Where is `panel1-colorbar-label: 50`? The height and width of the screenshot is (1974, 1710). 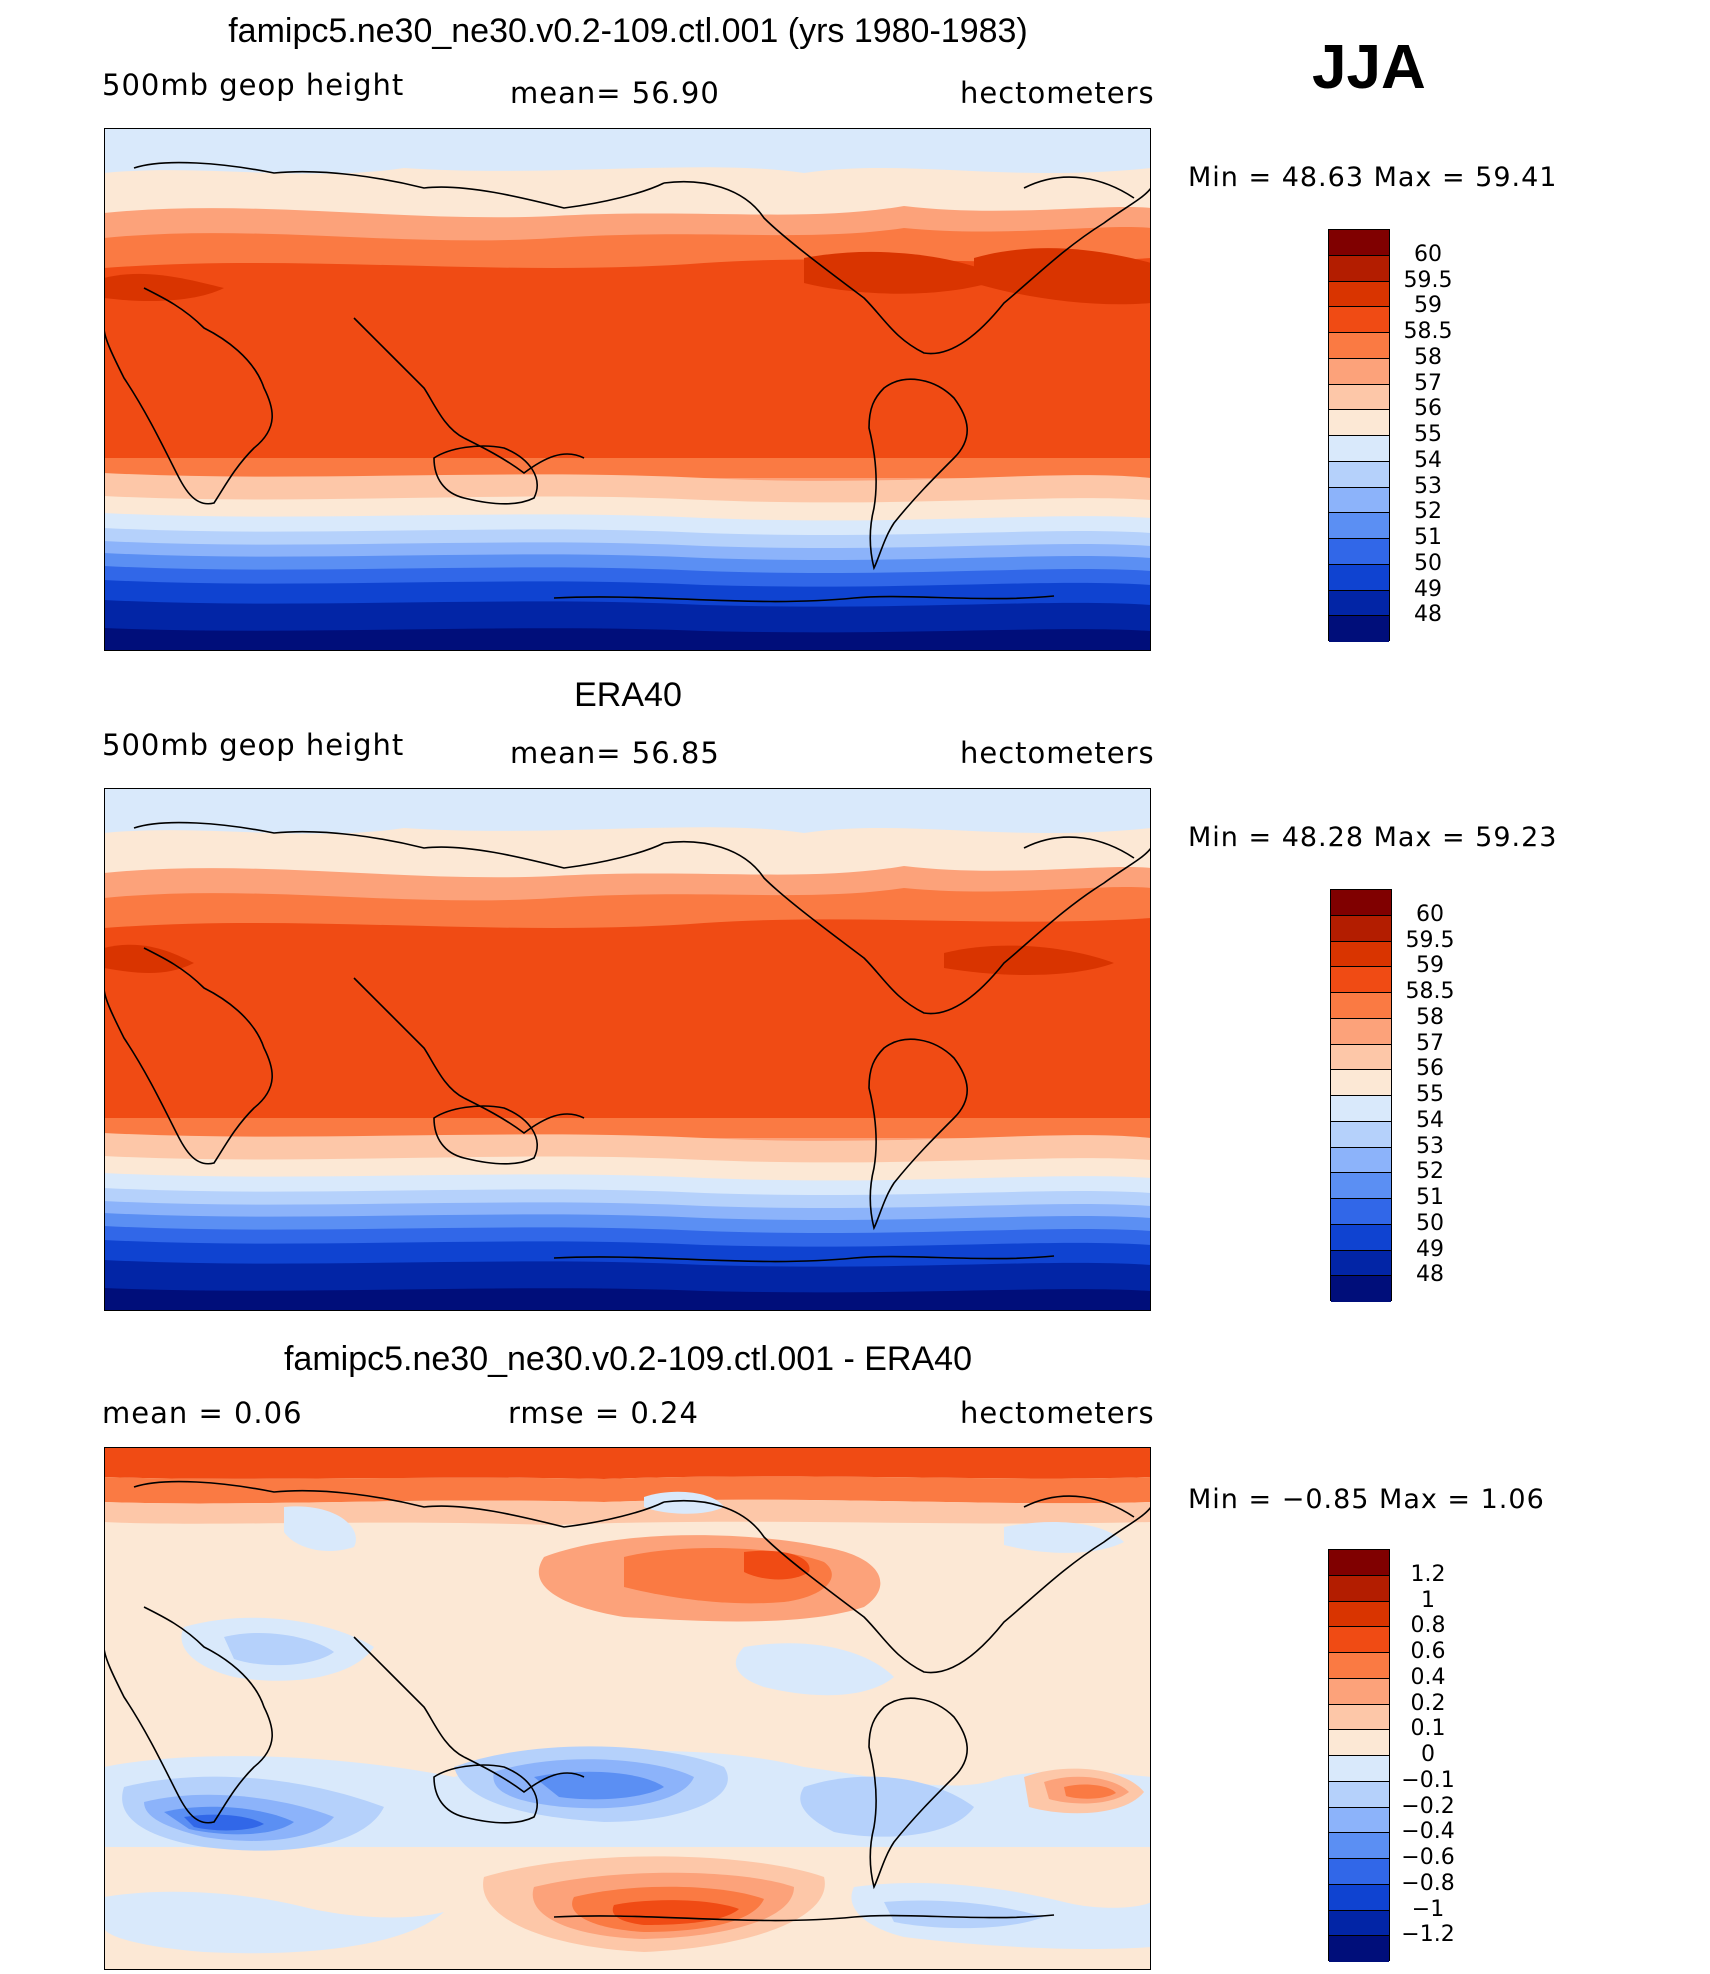 panel1-colorbar-label: 50 is located at coordinates (1428, 563).